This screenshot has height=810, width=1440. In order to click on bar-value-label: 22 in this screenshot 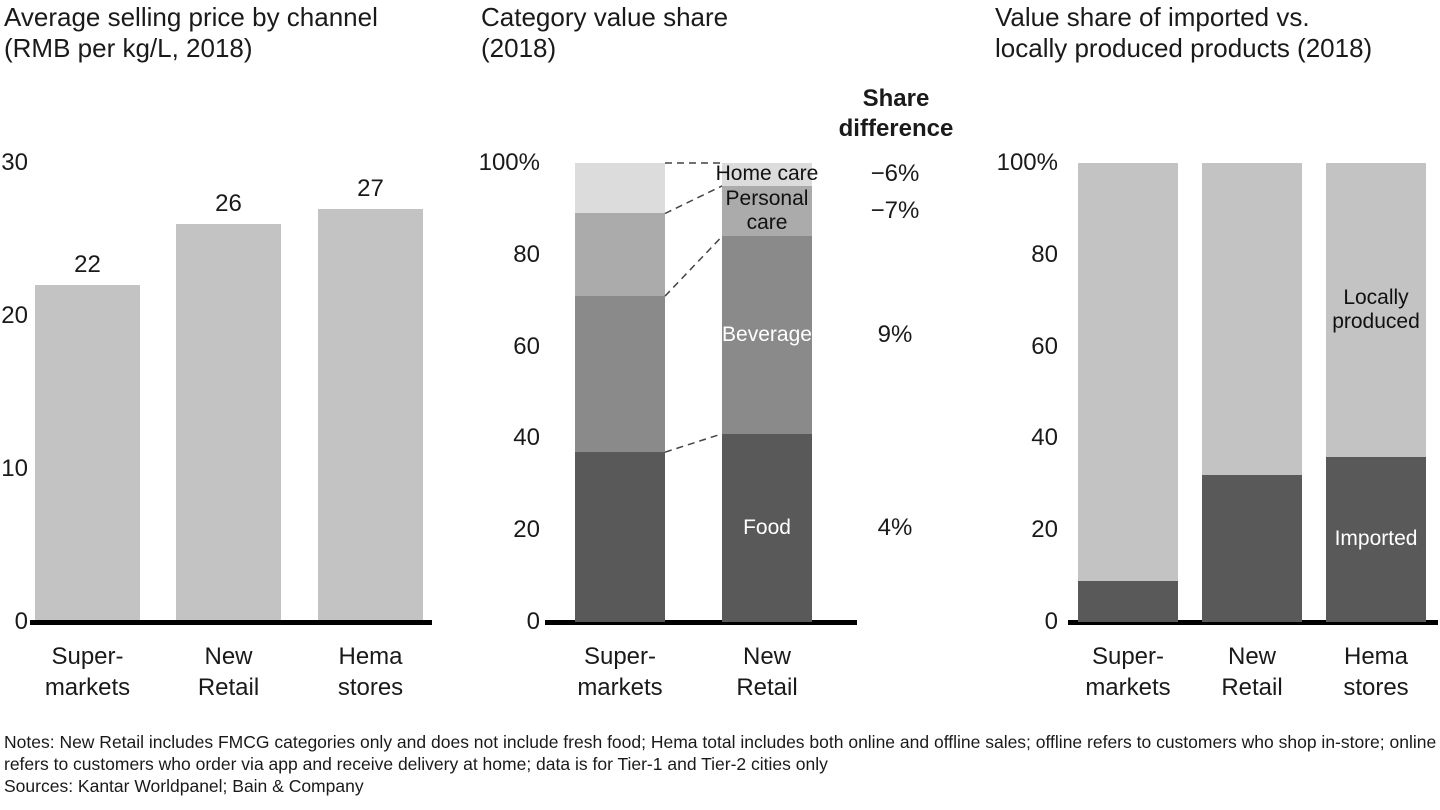, I will do `click(87, 265)`.